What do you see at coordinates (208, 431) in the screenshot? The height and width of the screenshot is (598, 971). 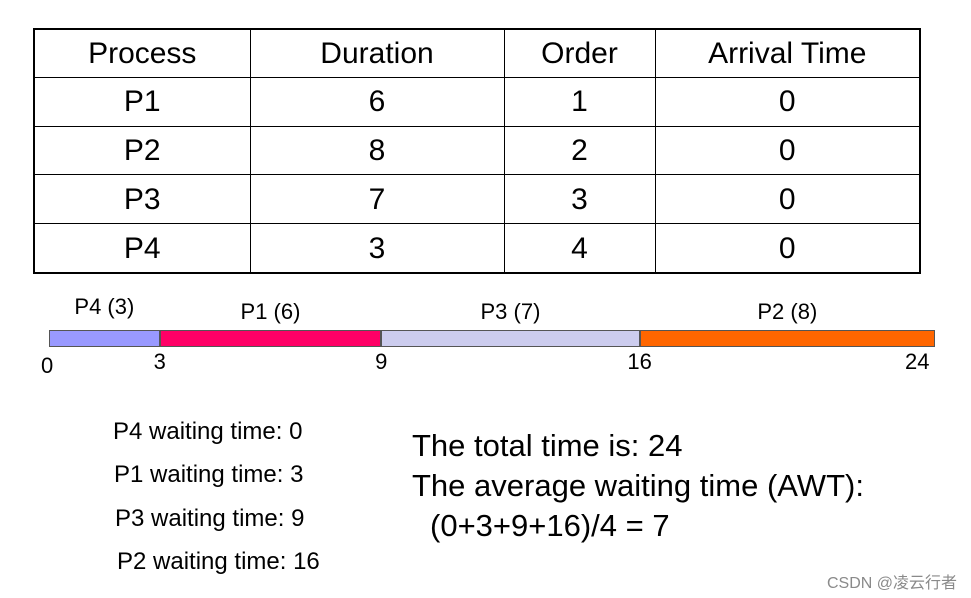 I see `waiting-time-p4: P4 waiting time: 0` at bounding box center [208, 431].